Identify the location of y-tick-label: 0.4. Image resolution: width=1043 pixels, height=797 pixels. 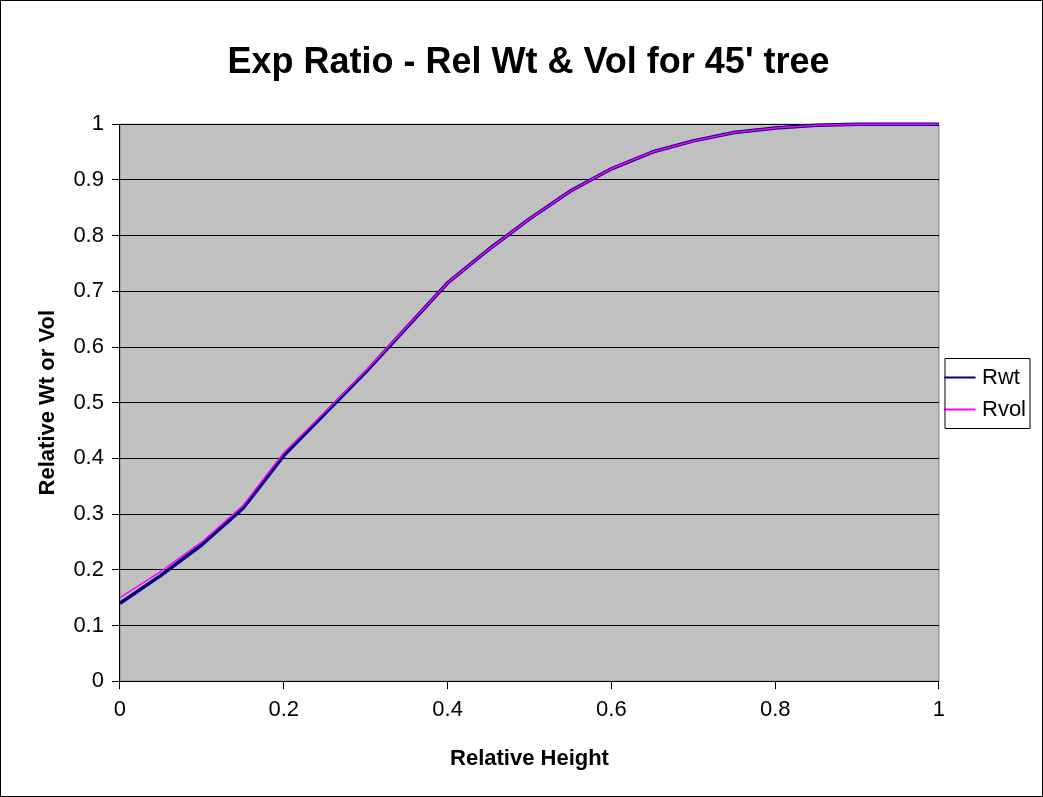
(88, 457).